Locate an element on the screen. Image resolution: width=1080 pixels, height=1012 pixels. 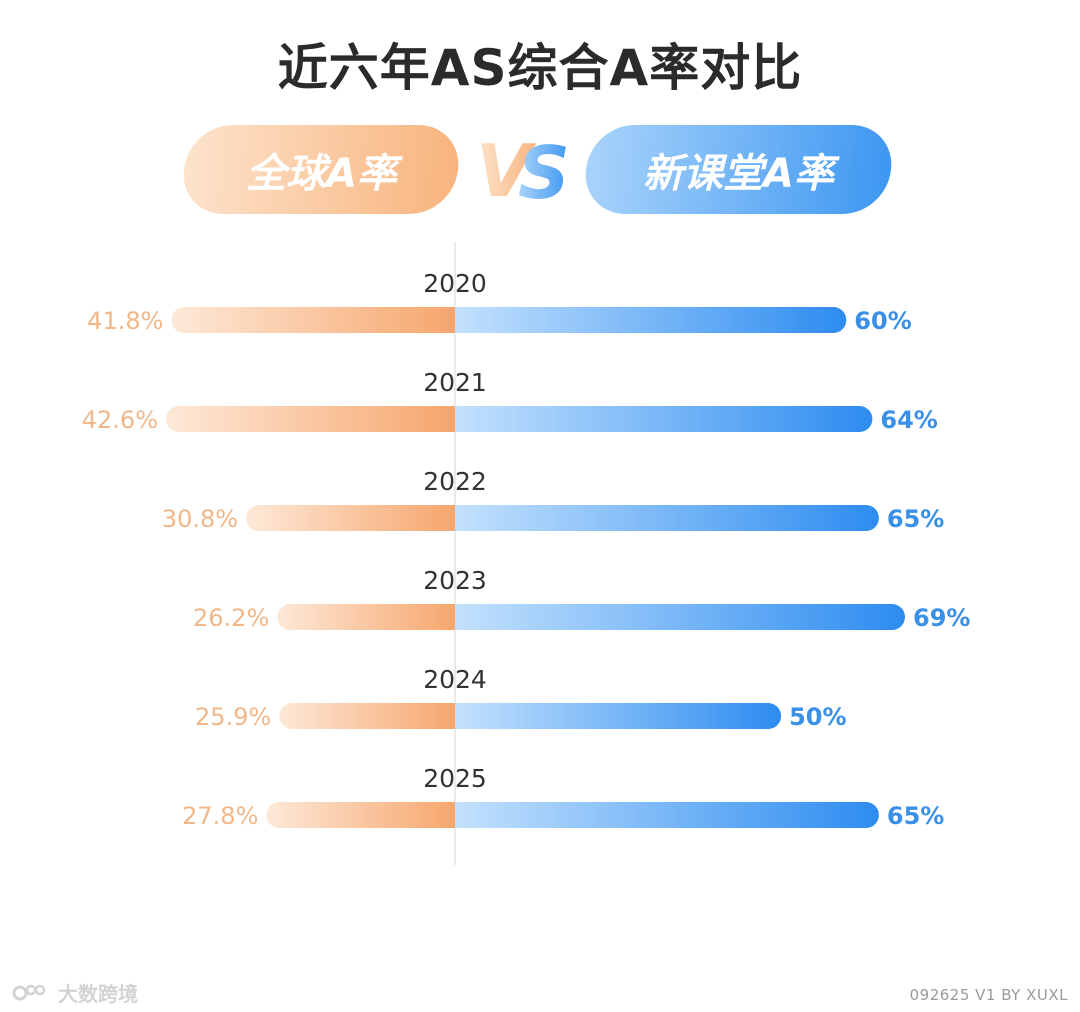
new-classroom-a-rate-value-label: 64% is located at coordinates (908, 420).